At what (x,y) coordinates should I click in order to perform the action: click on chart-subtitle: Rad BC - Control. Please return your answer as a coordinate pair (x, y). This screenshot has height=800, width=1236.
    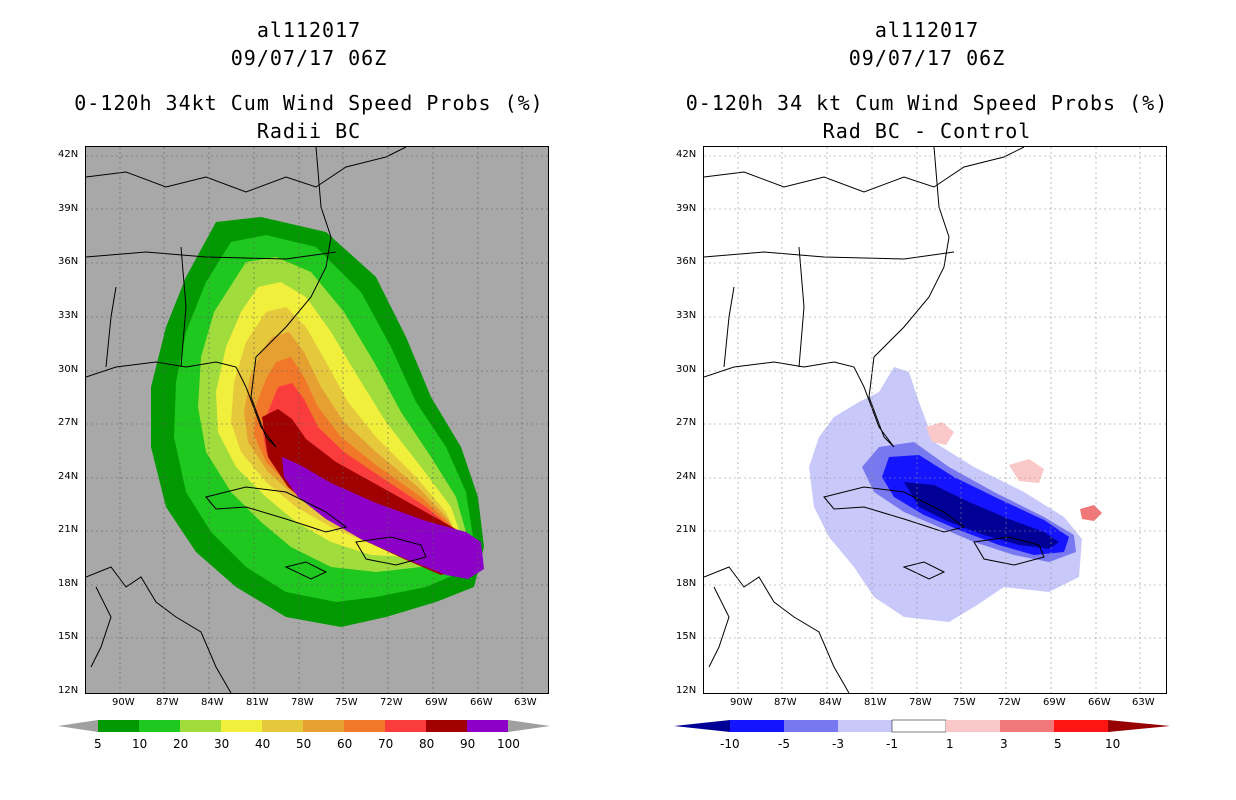
    Looking at the image, I should click on (927, 131).